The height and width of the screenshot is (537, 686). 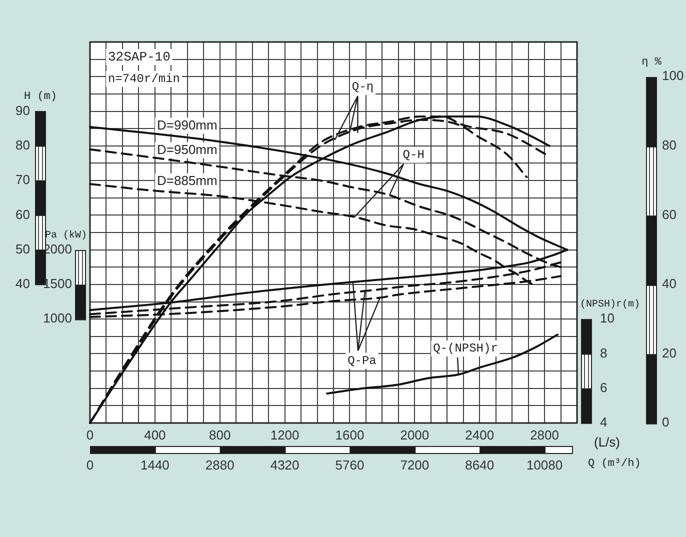 What do you see at coordinates (479, 464) in the screenshot?
I see `x2-tick-label: 8640` at bounding box center [479, 464].